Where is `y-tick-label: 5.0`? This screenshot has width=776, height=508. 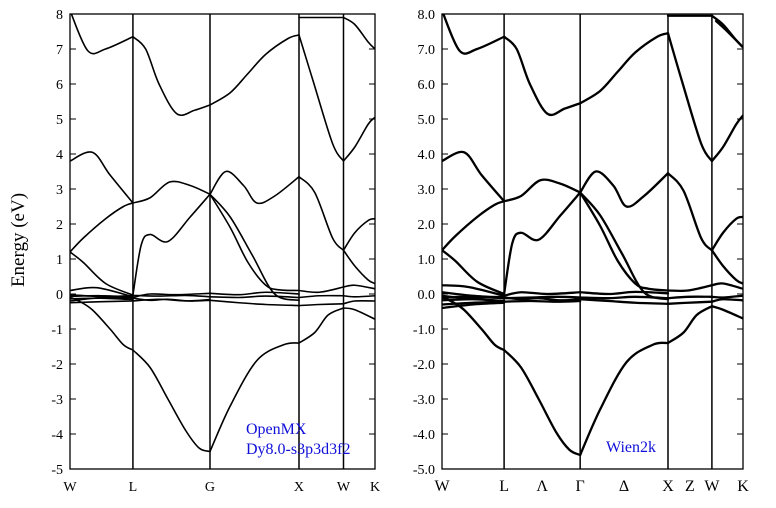 y-tick-label: 5.0 is located at coordinates (427, 120).